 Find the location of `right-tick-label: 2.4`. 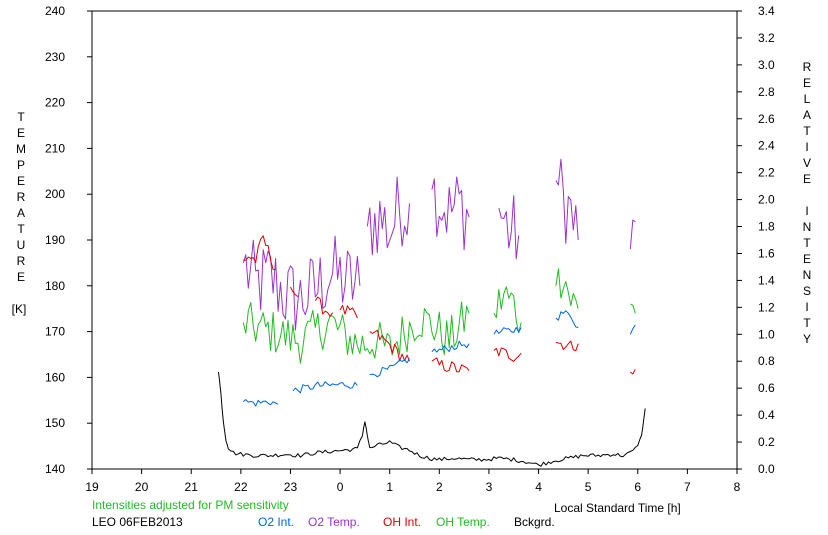

right-tick-label: 2.4 is located at coordinates (766, 146).